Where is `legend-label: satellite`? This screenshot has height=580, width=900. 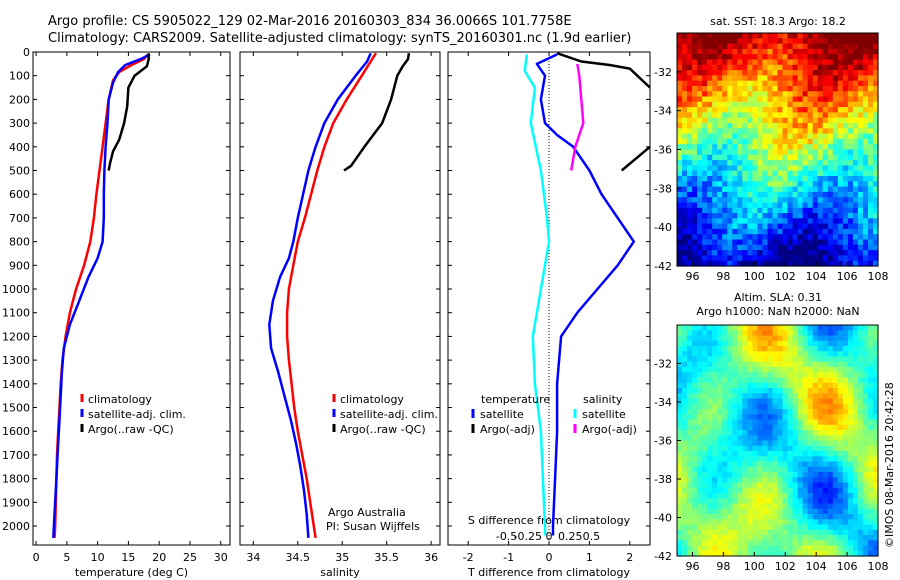 legend-label: satellite is located at coordinates (604, 414).